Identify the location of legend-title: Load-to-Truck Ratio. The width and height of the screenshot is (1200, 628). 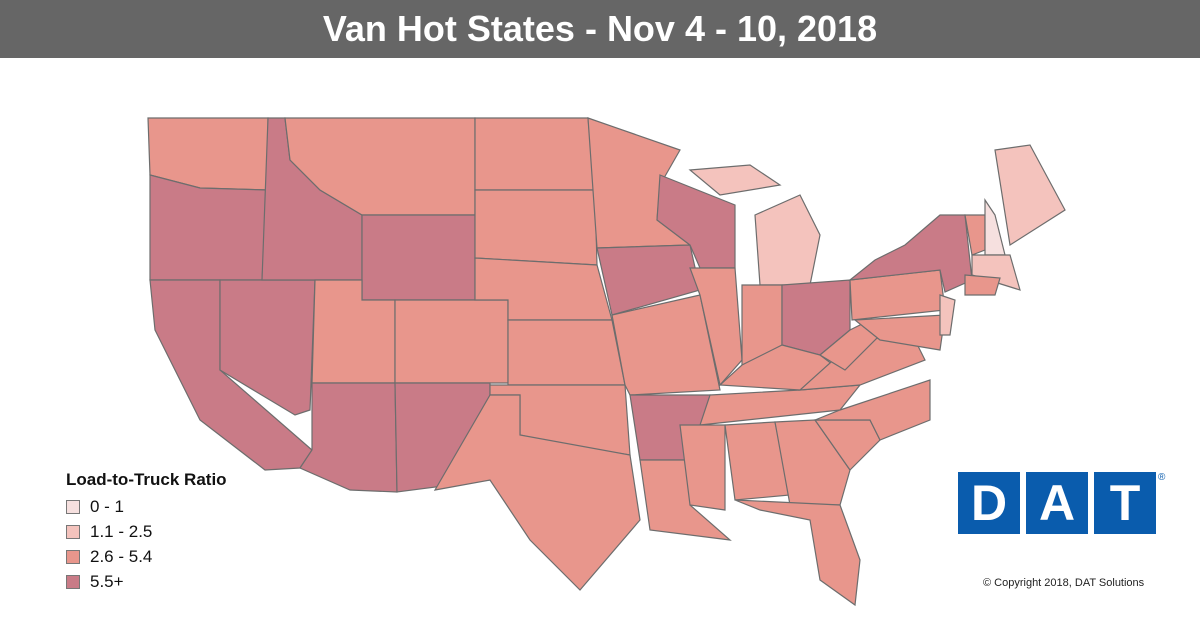
(146, 479).